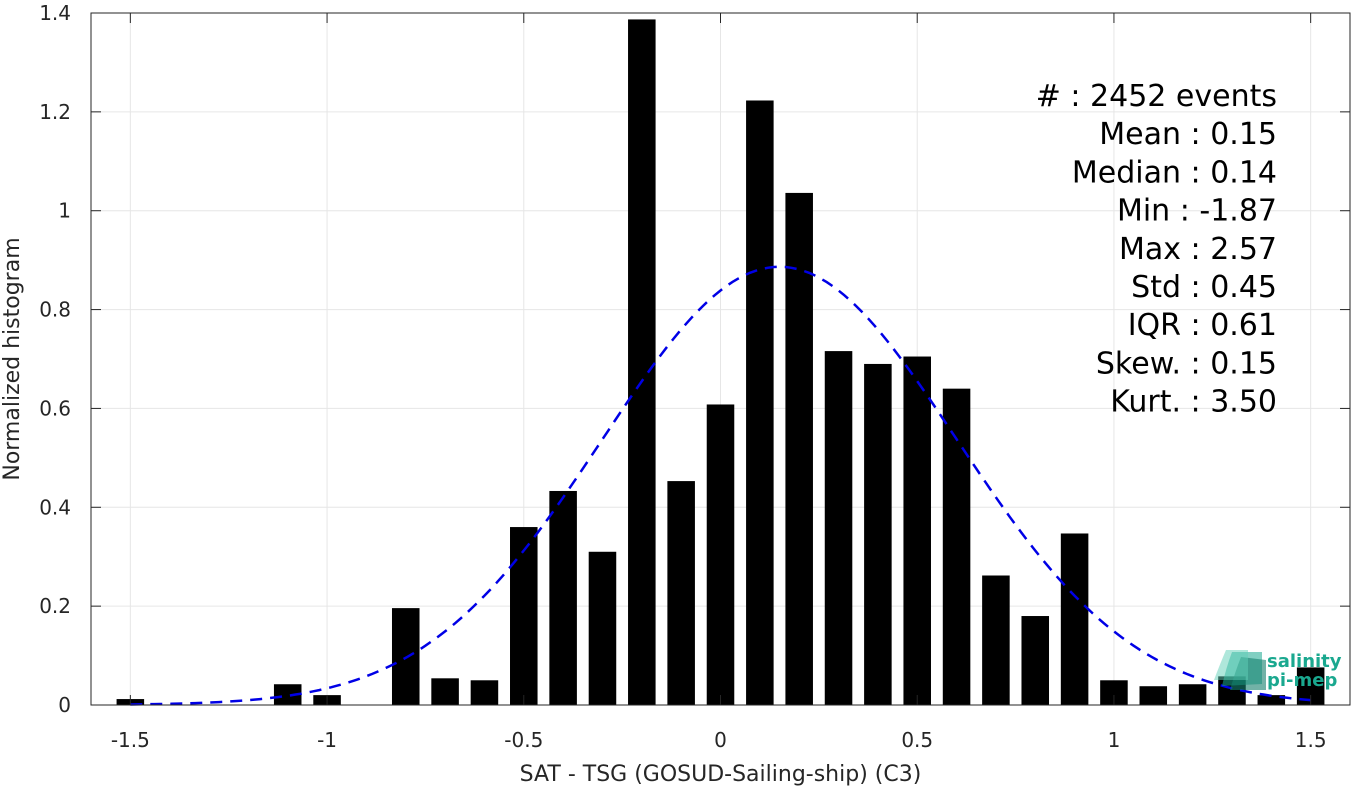 The height and width of the screenshot is (787, 1367). What do you see at coordinates (55, 310) in the screenshot?
I see `y-tick-label: 0.8` at bounding box center [55, 310].